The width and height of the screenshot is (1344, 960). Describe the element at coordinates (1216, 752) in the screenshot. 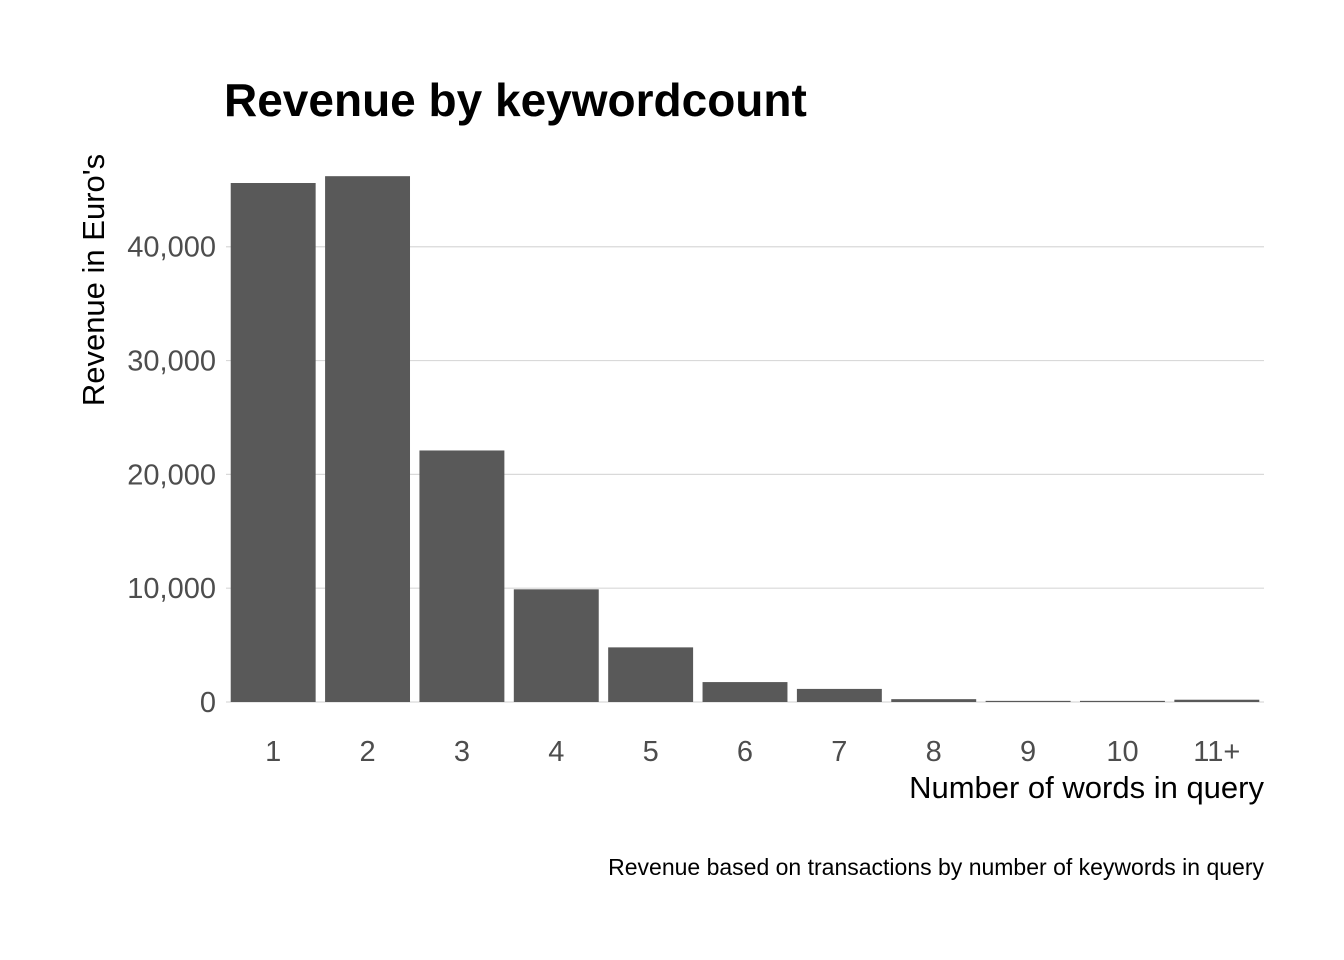

I see `x-tick-label: 11+` at that location.